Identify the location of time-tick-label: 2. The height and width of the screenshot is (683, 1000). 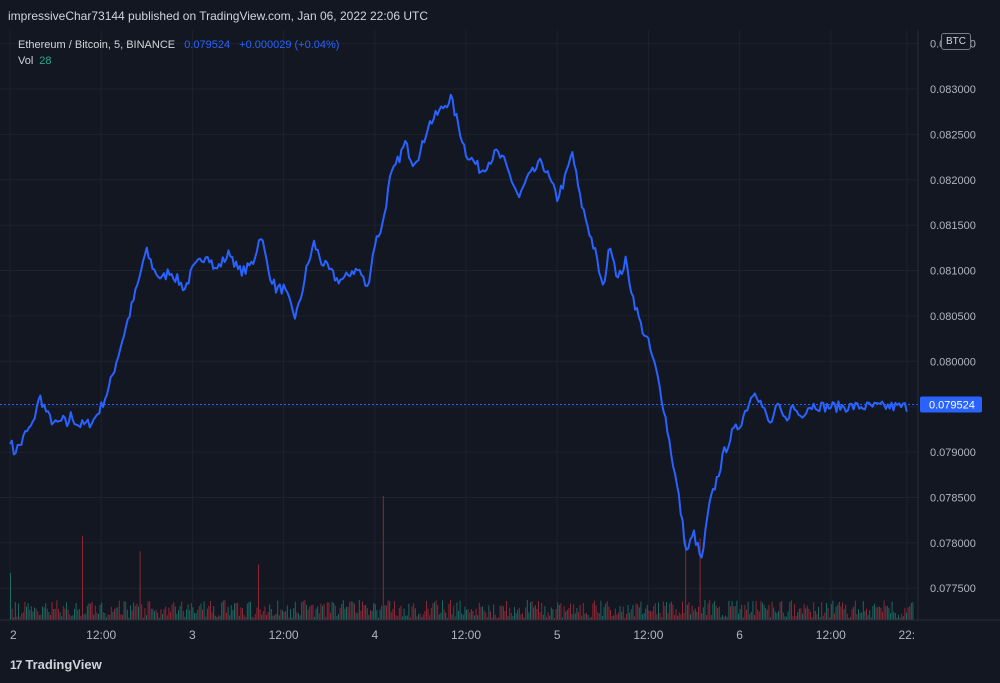
(13, 635).